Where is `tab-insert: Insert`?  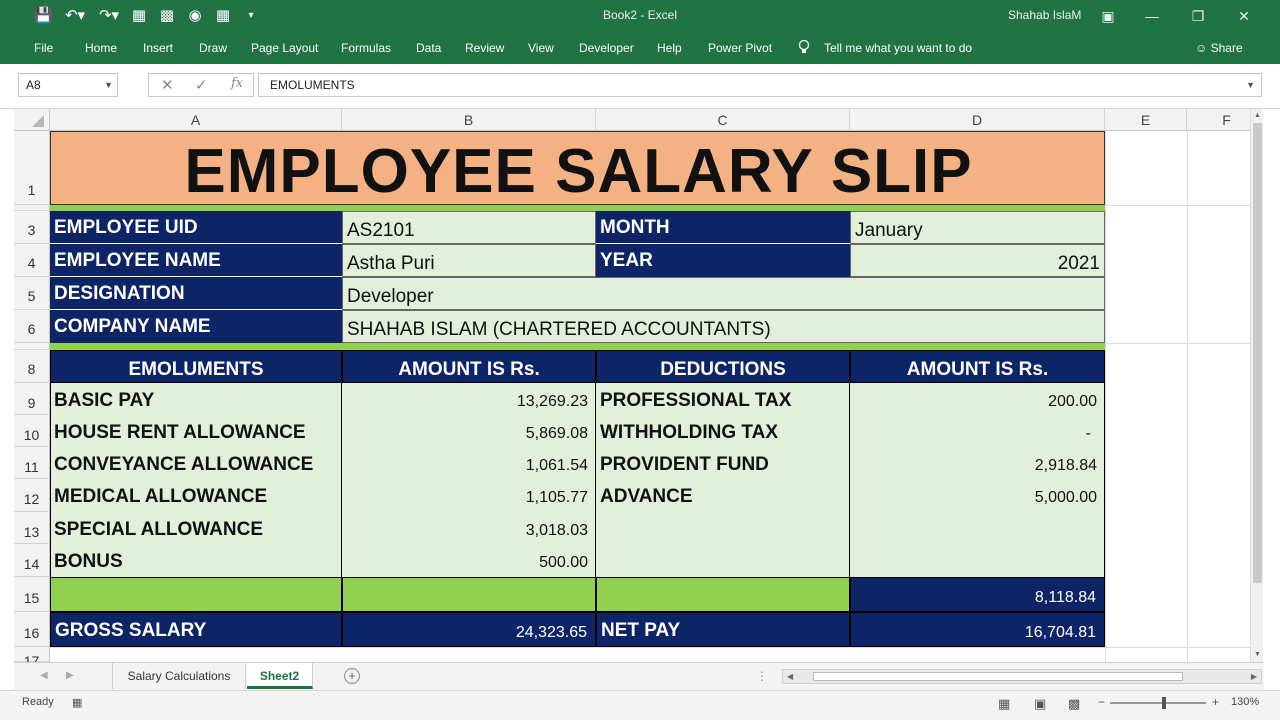 tab-insert: Insert is located at coordinates (158, 48).